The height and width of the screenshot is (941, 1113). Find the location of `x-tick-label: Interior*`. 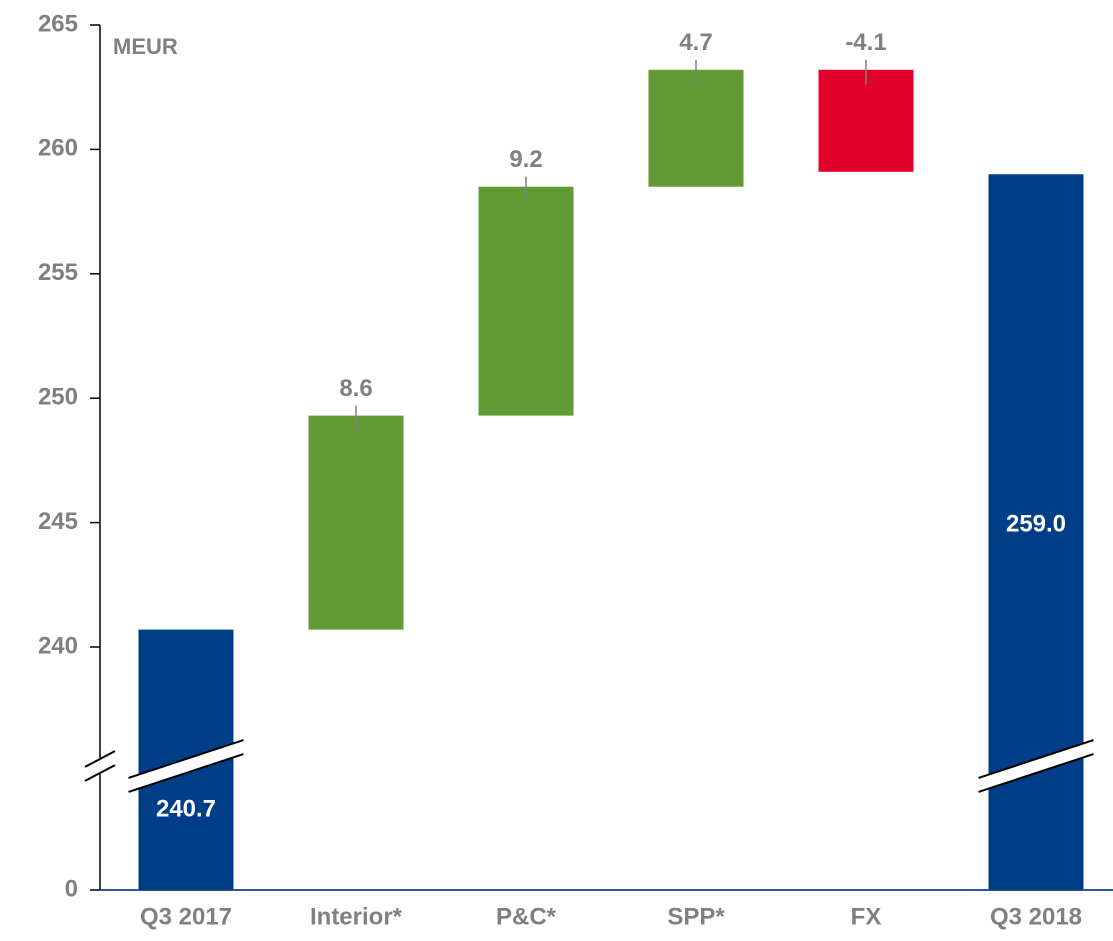

x-tick-label: Interior* is located at coordinates (356, 916).